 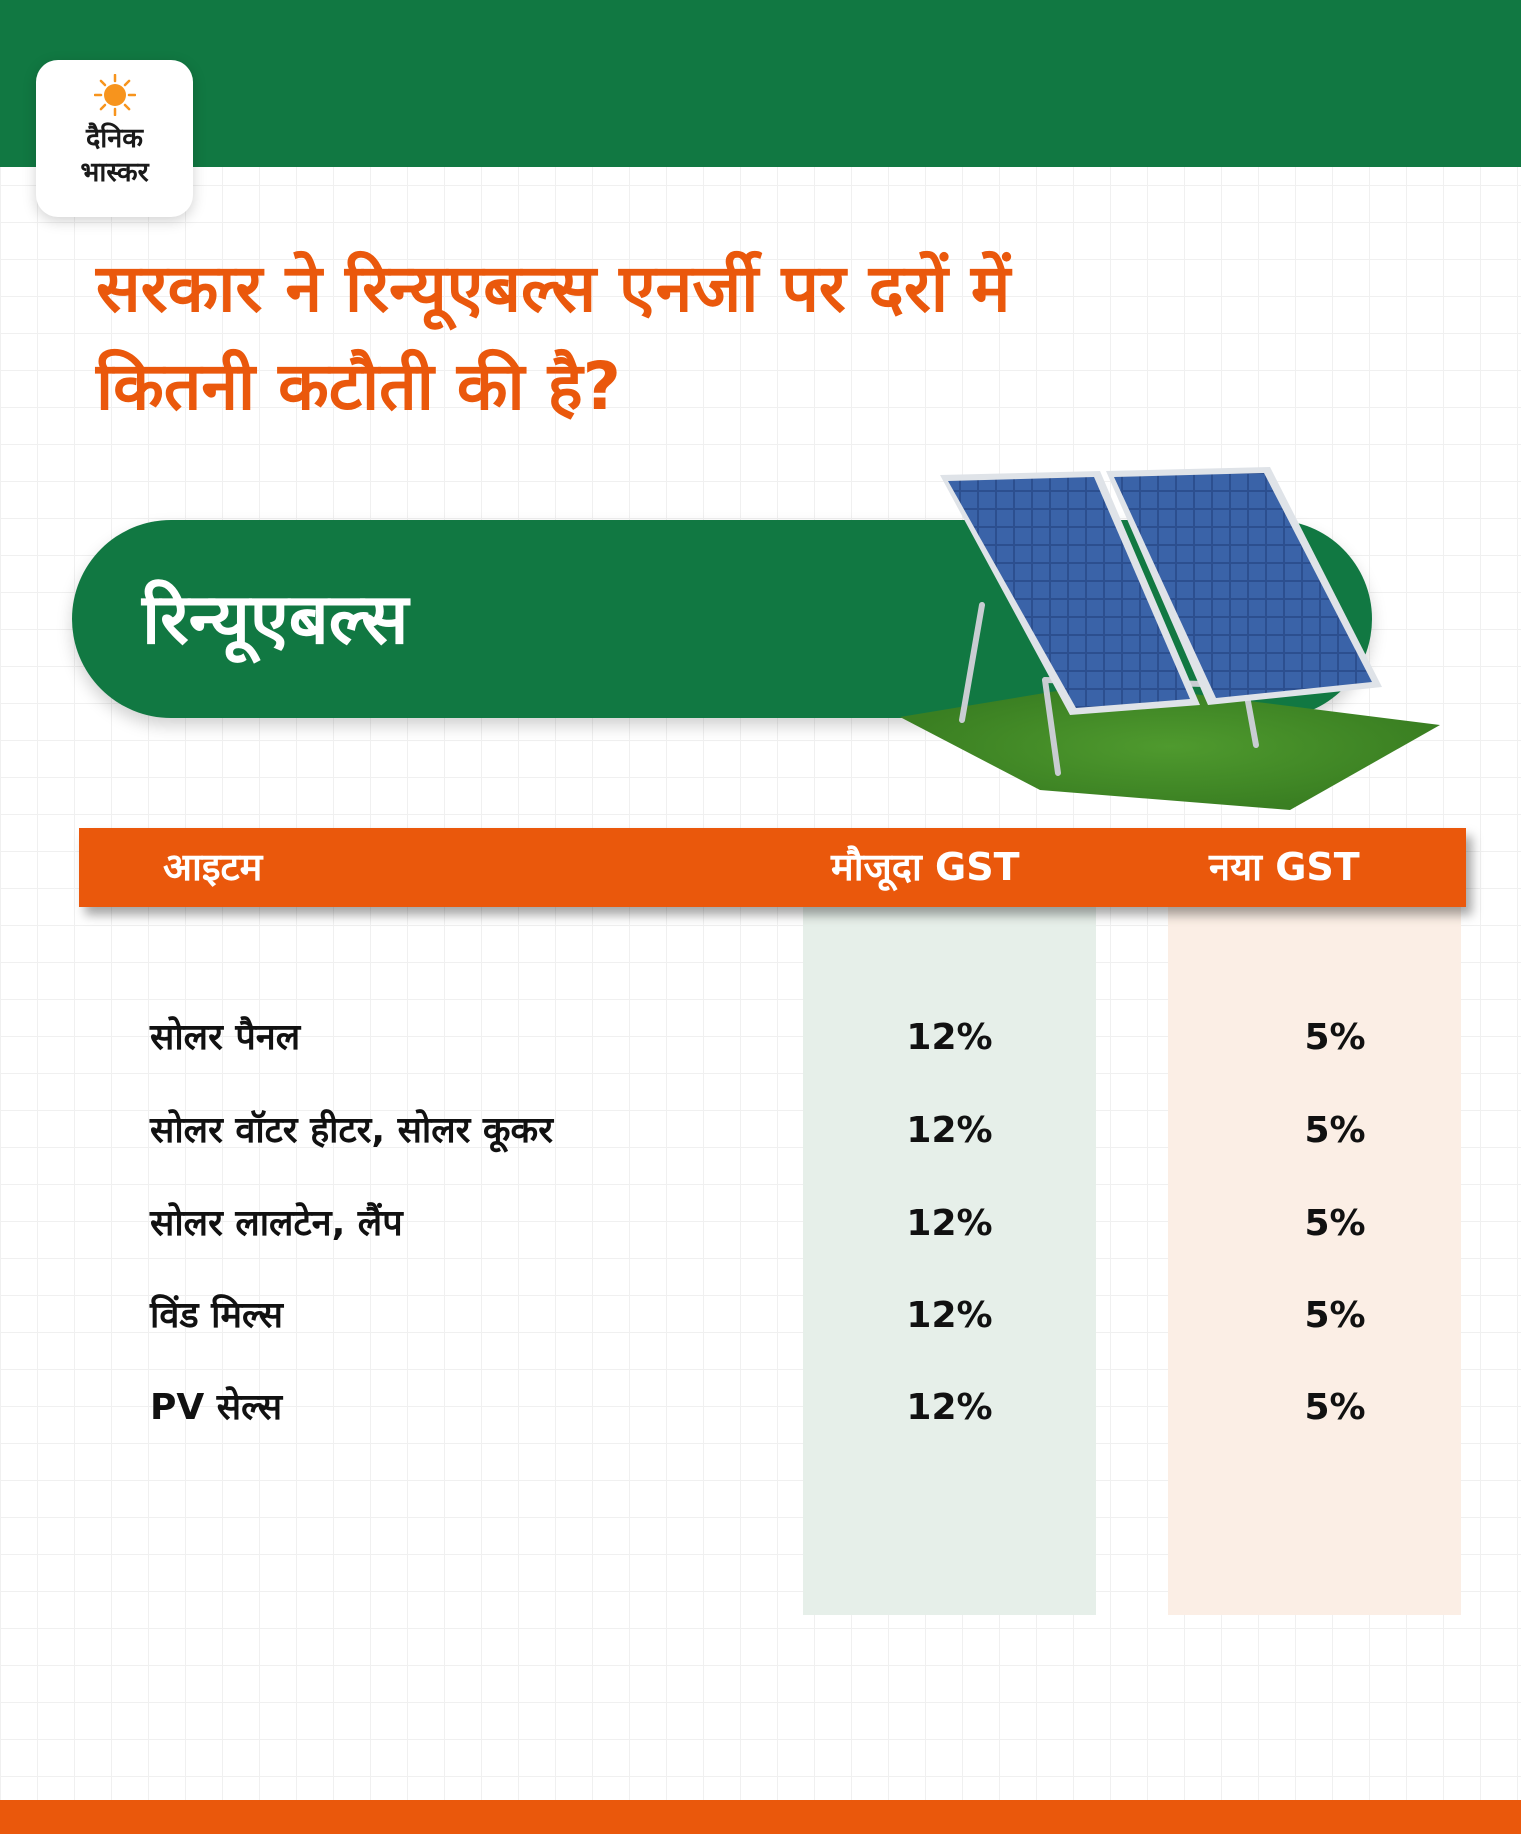 I want to click on current-gst-column-bg, so click(x=949, y=1257).